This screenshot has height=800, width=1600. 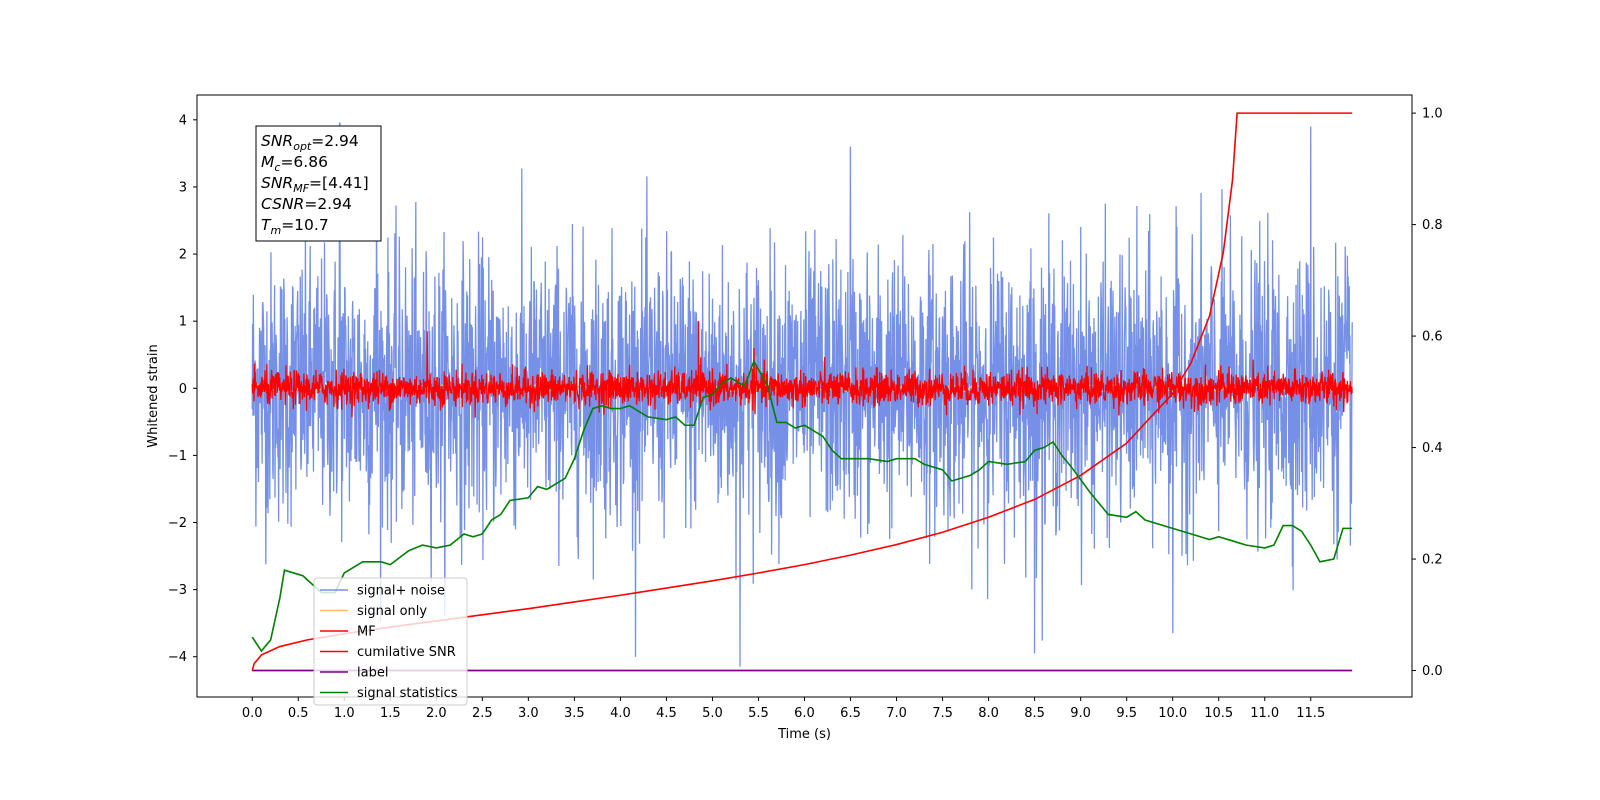 I want to click on y-axis: −4 −3 −2 −1 0 1 2 3 4, so click(x=182, y=389).